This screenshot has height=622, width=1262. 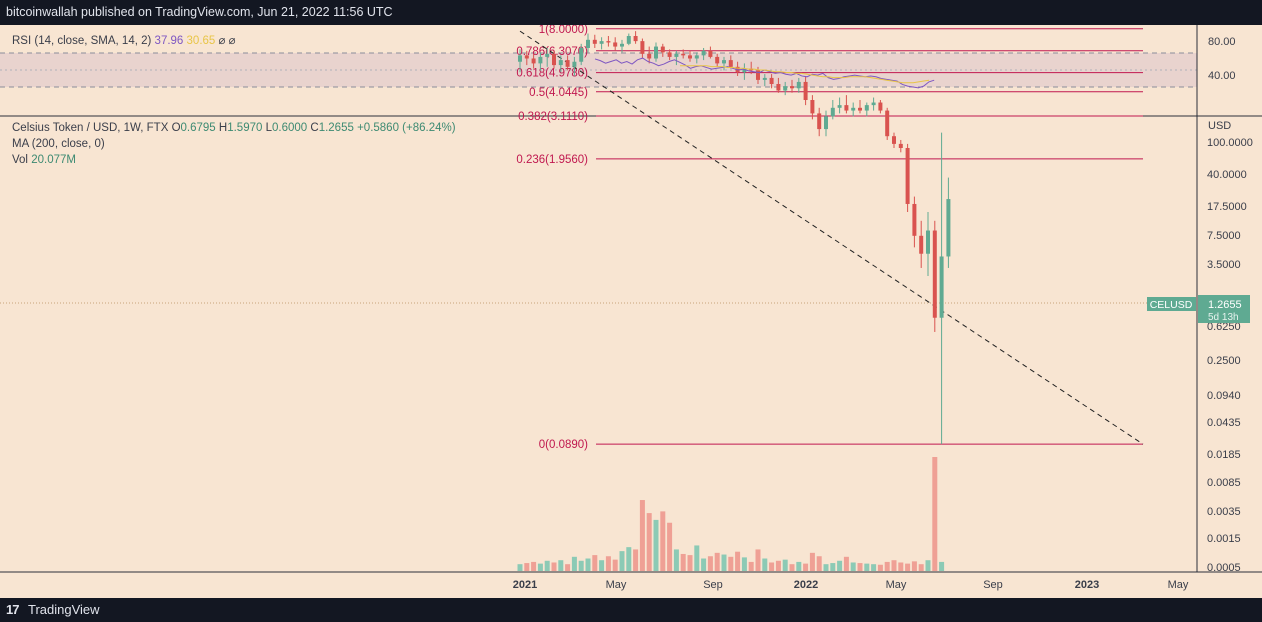 I want to click on ma-legend: MA (200, close, 0), so click(x=58, y=144).